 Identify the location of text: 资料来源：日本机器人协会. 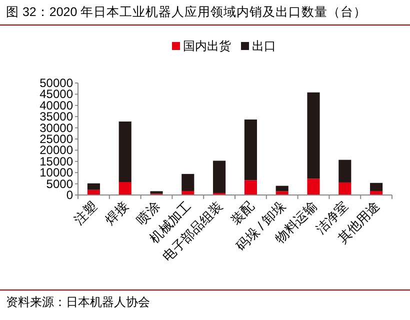
(78, 302).